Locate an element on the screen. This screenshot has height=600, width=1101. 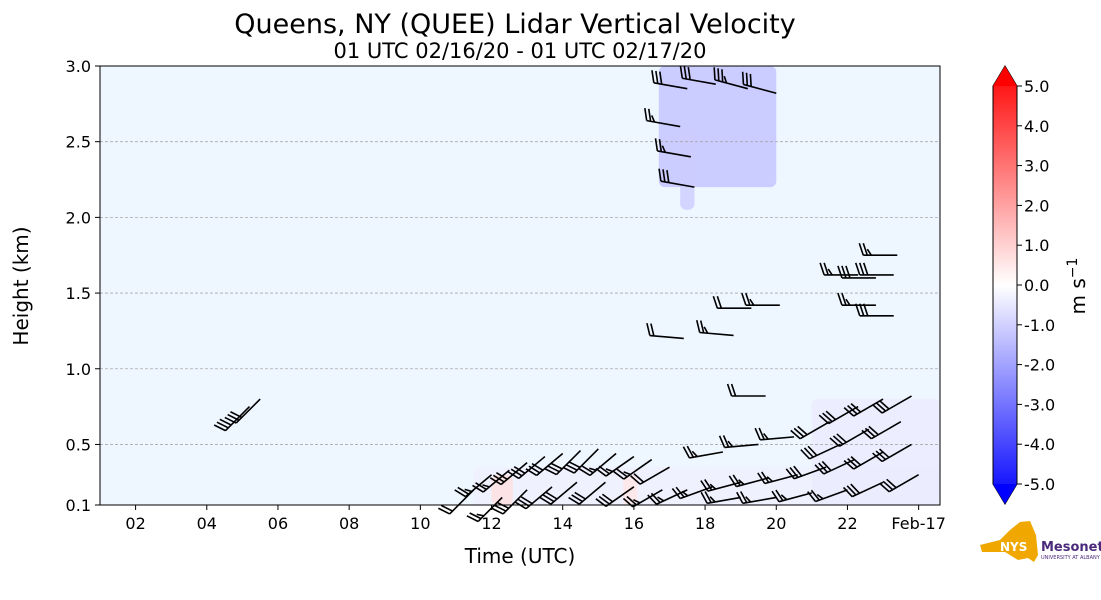
colorbar-tick-label: 1.0 is located at coordinates (1036, 245).